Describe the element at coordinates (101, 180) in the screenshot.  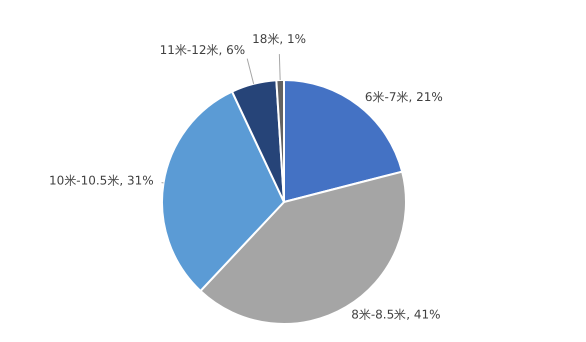
I see `slice-label: 10米-10.5米, 31%` at that location.